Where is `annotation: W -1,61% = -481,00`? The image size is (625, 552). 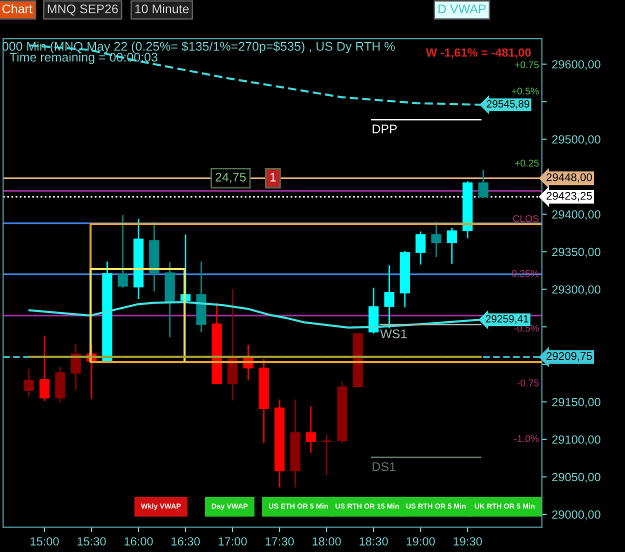
annotation: W -1,61% = -481,00 is located at coordinates (478, 53).